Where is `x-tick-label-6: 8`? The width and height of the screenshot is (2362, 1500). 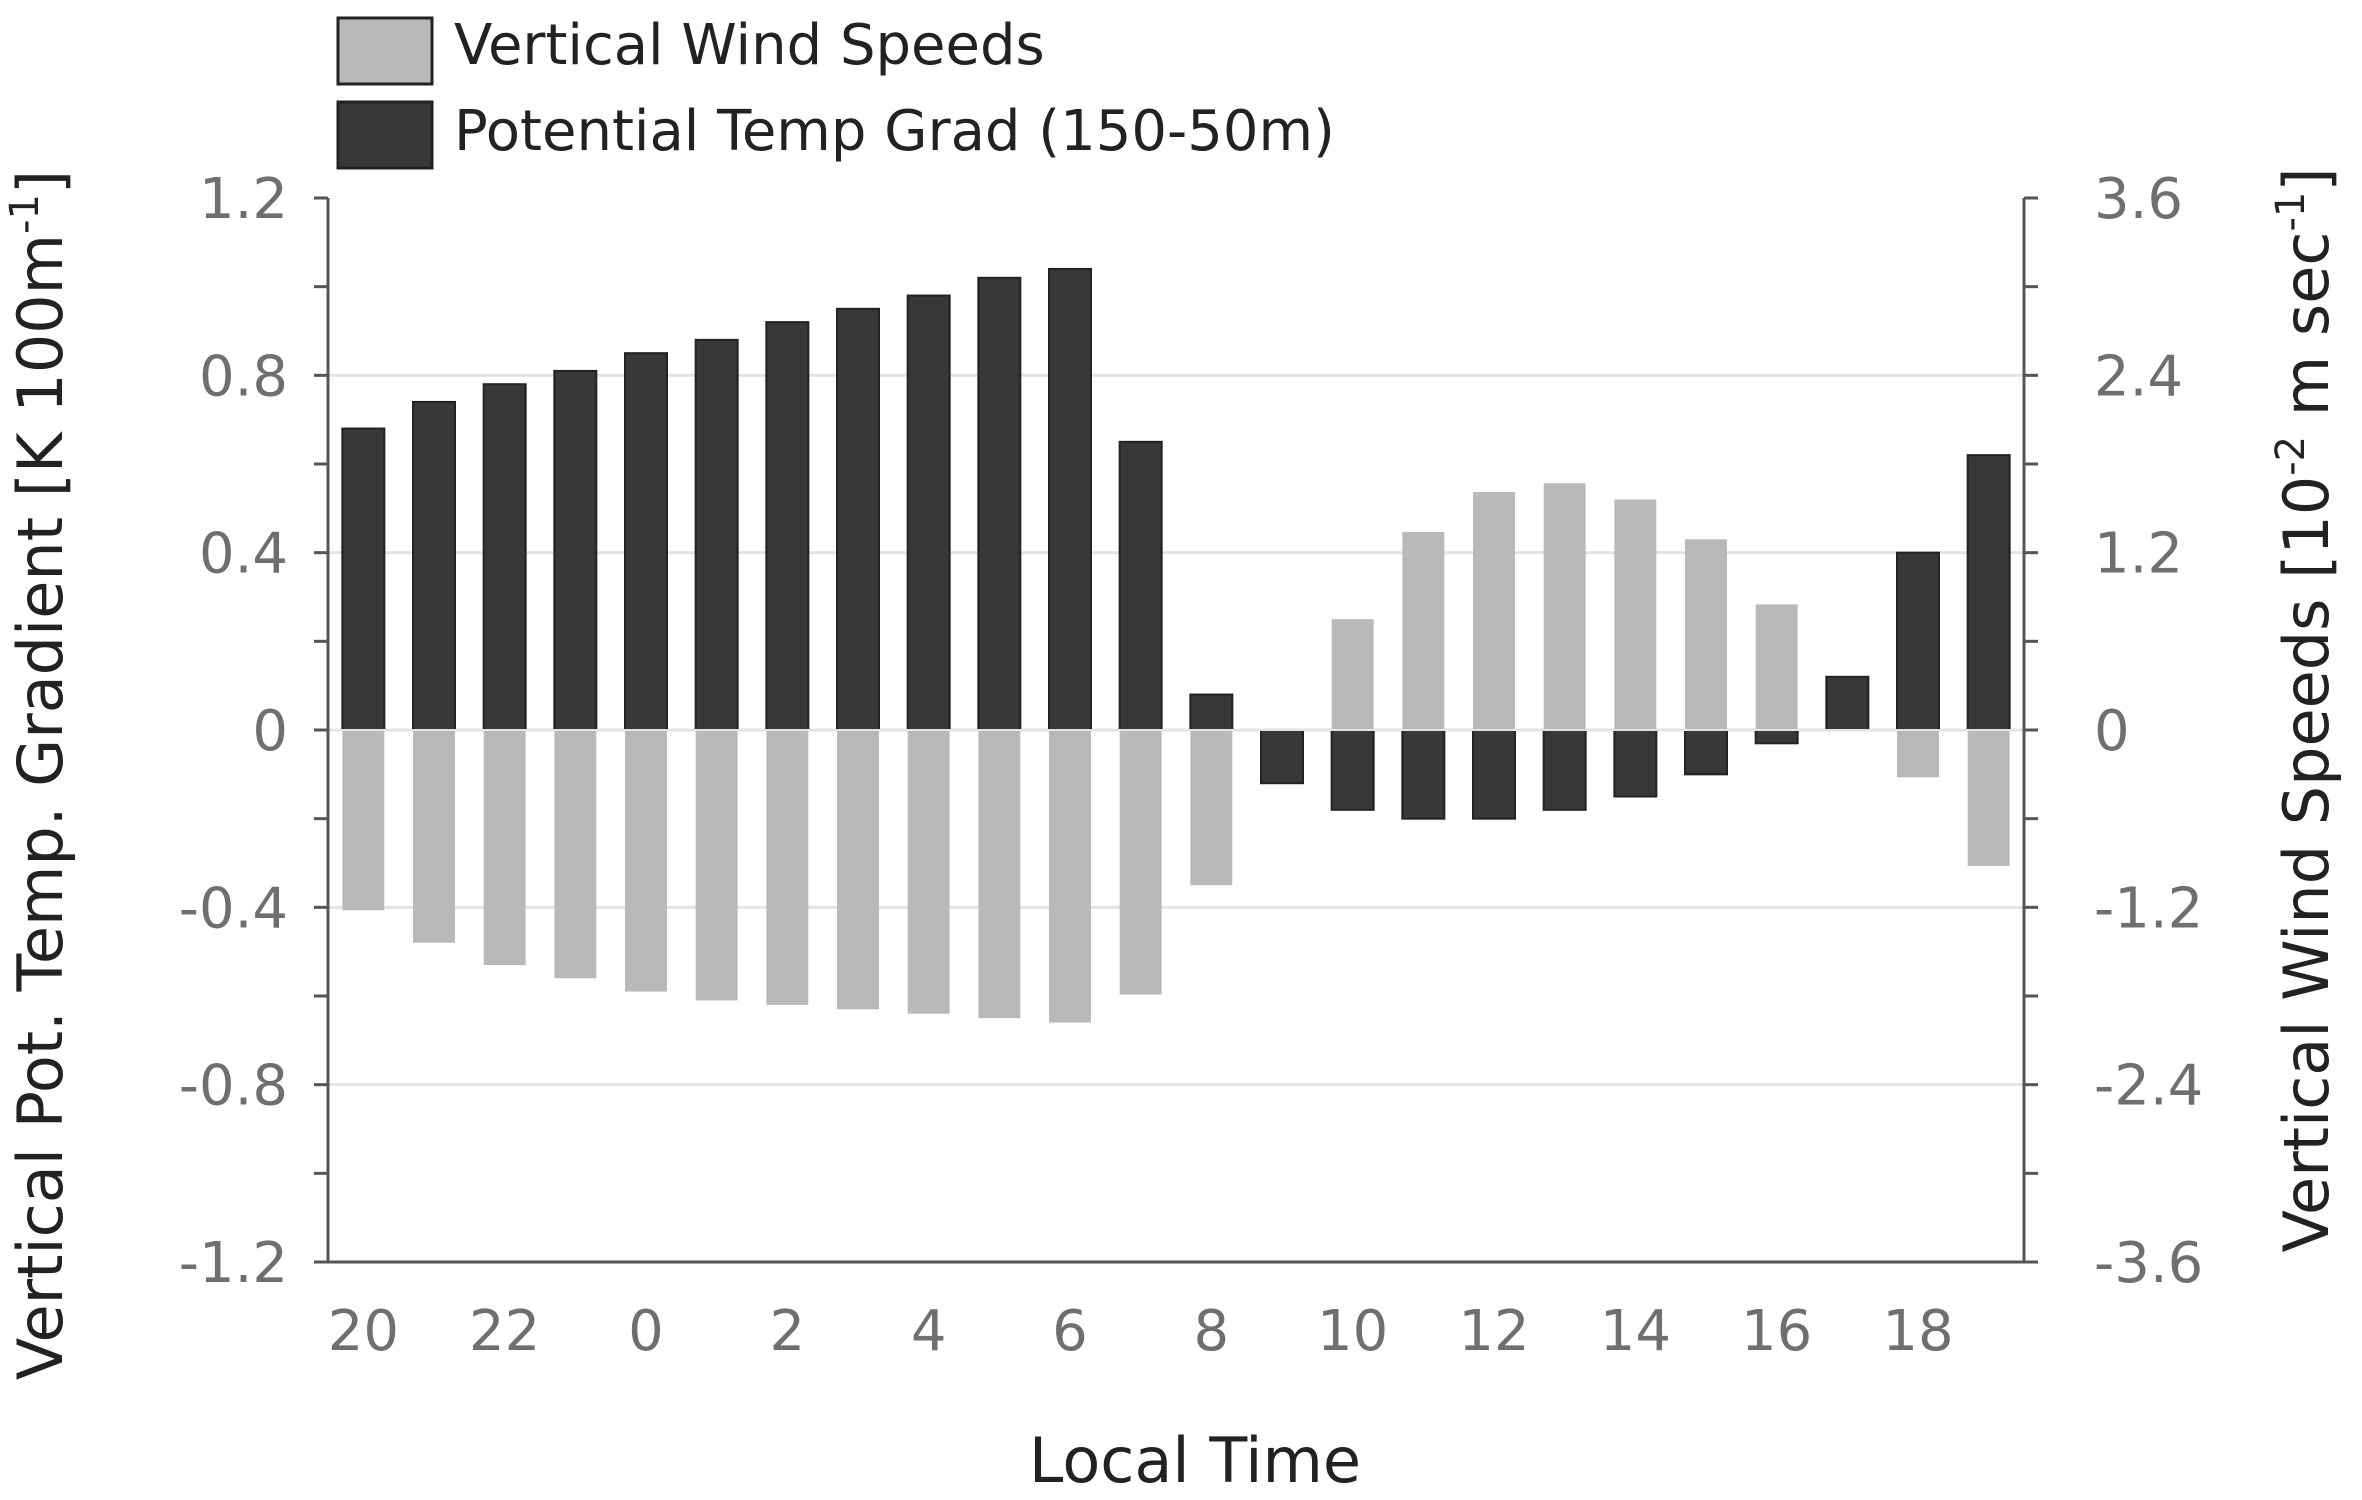 x-tick-label-6: 8 is located at coordinates (1212, 1331).